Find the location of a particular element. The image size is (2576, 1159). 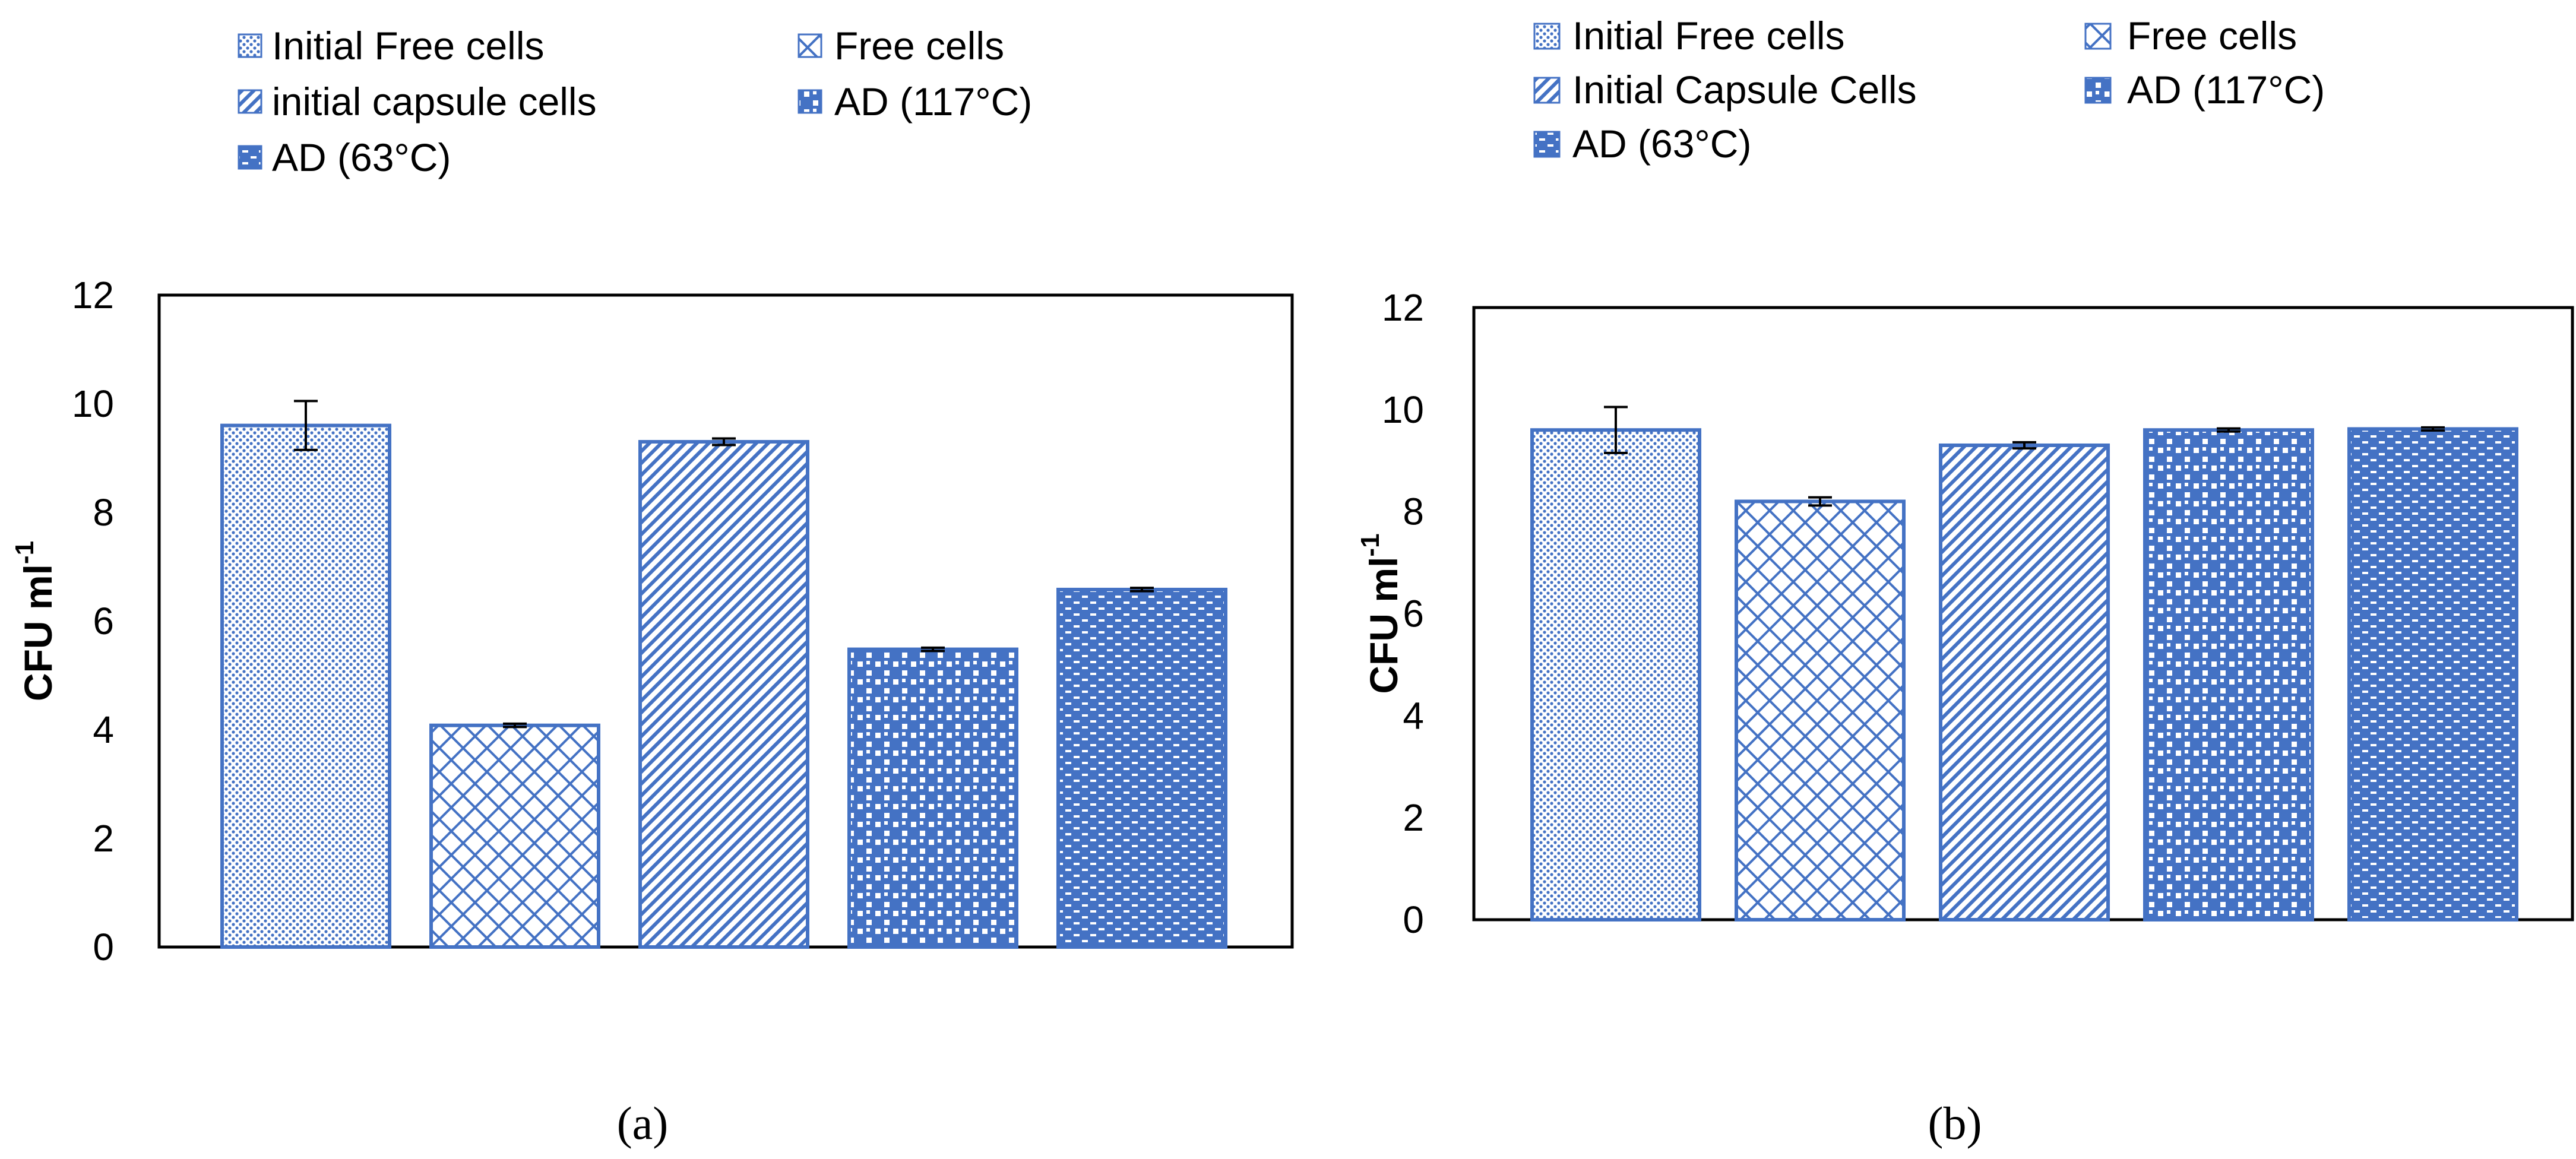

chart-a-y-axis-label-main: CFU ml is located at coordinates (38, 632).